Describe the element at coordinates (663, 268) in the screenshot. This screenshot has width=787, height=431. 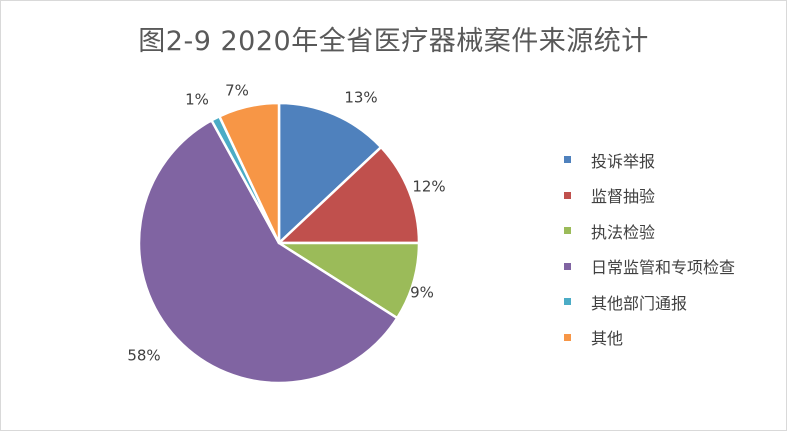
I see `legend-label: 日常监管和专项检查` at that location.